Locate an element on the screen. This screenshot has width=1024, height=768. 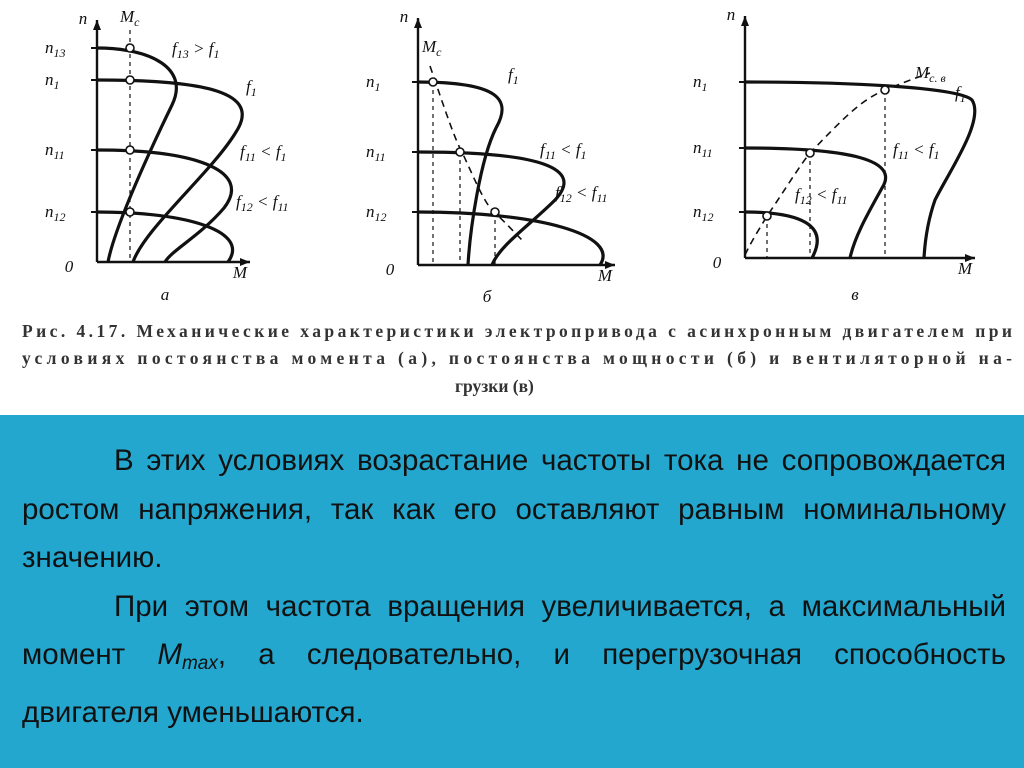
caption-line: грузки (в) is located at coordinates (494, 386).